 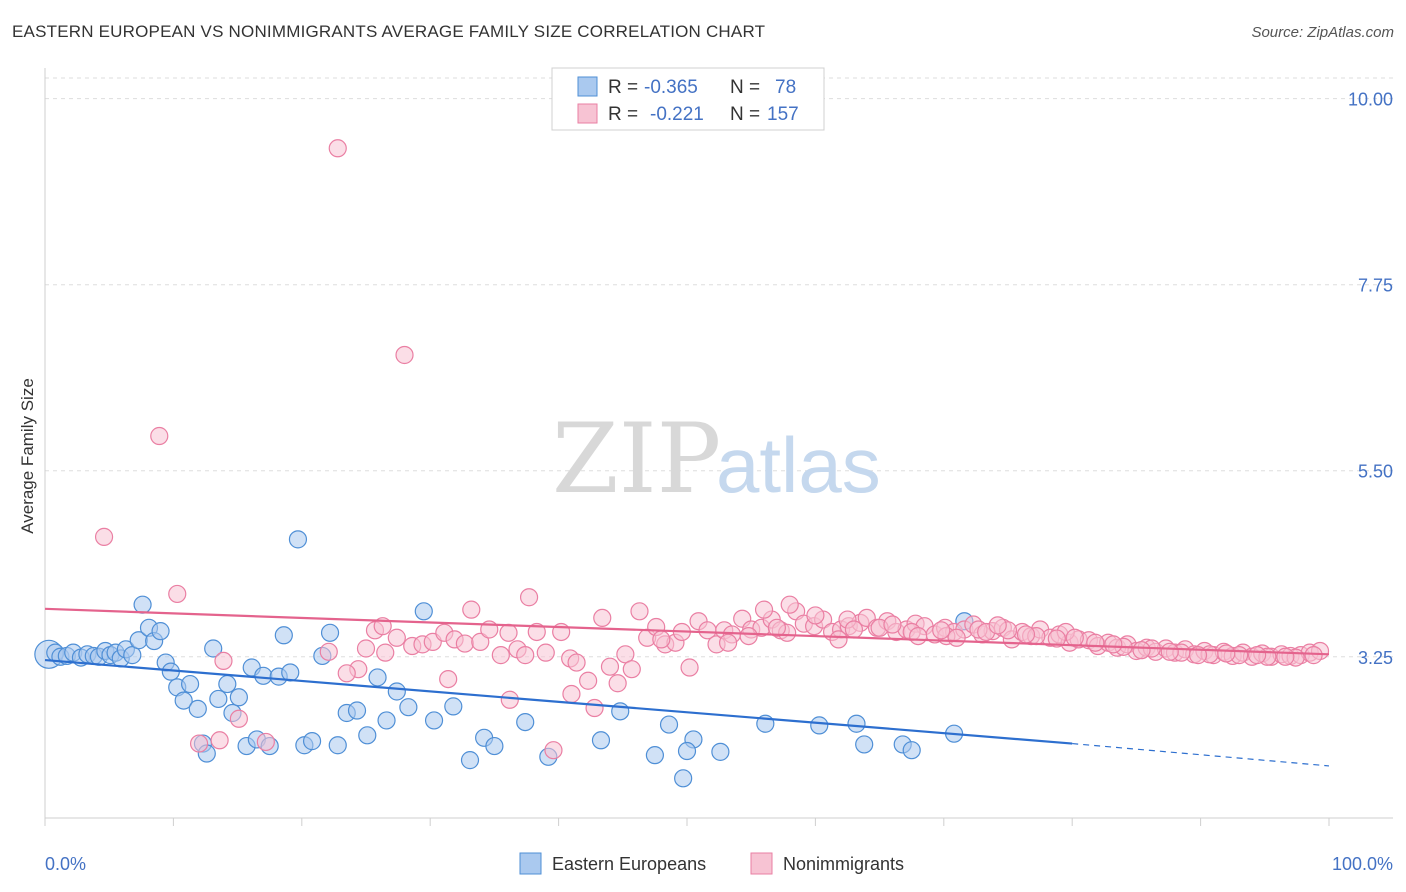 I want to click on bottom-legend: Eastern Europeans Nonimmigrants, so click(x=711, y=863).